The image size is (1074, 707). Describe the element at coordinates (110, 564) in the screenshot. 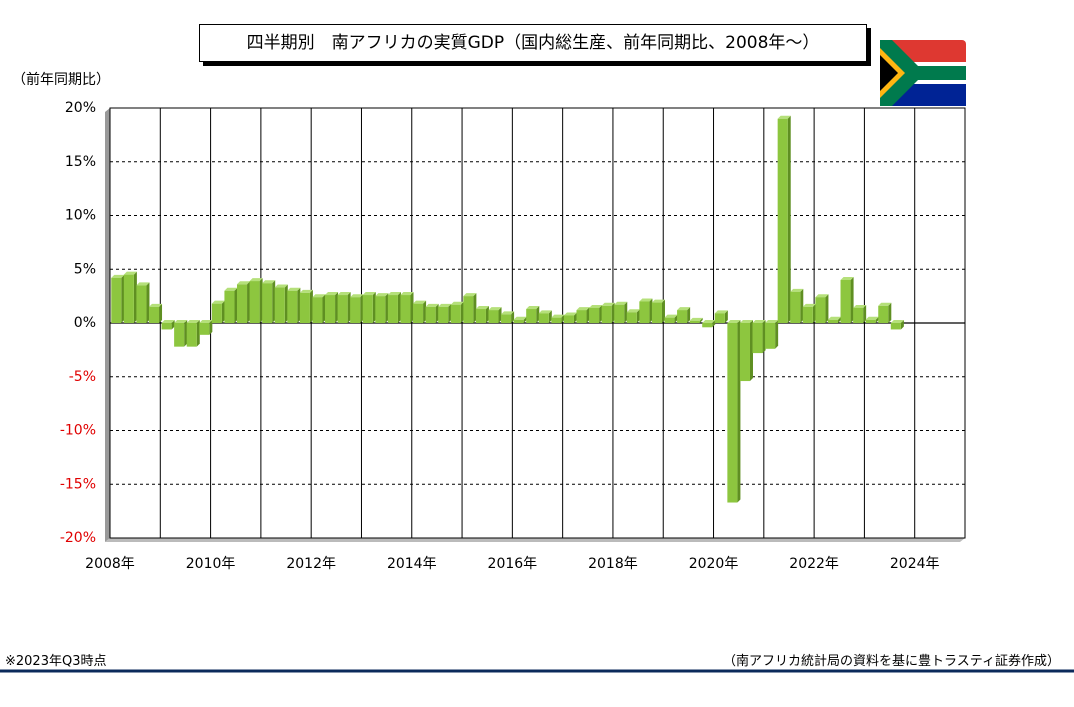

I see `x-tick-label: 2008年` at that location.